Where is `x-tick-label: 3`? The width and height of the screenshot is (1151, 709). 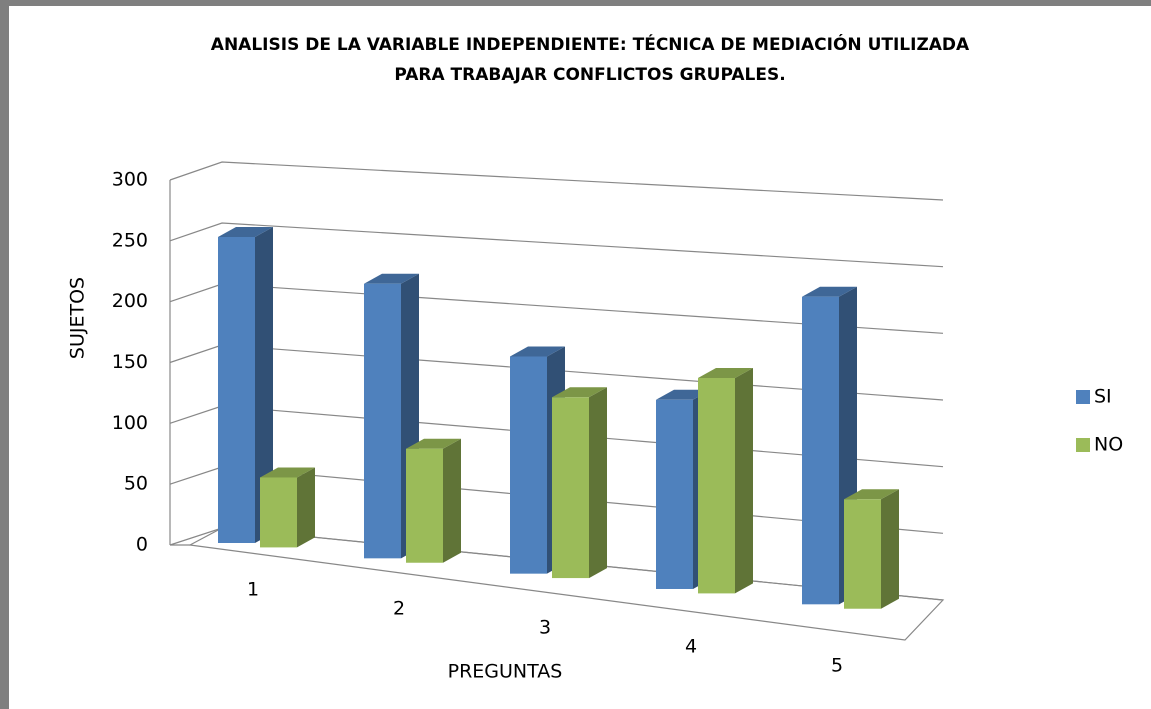
x-tick-label: 3 is located at coordinates (545, 628).